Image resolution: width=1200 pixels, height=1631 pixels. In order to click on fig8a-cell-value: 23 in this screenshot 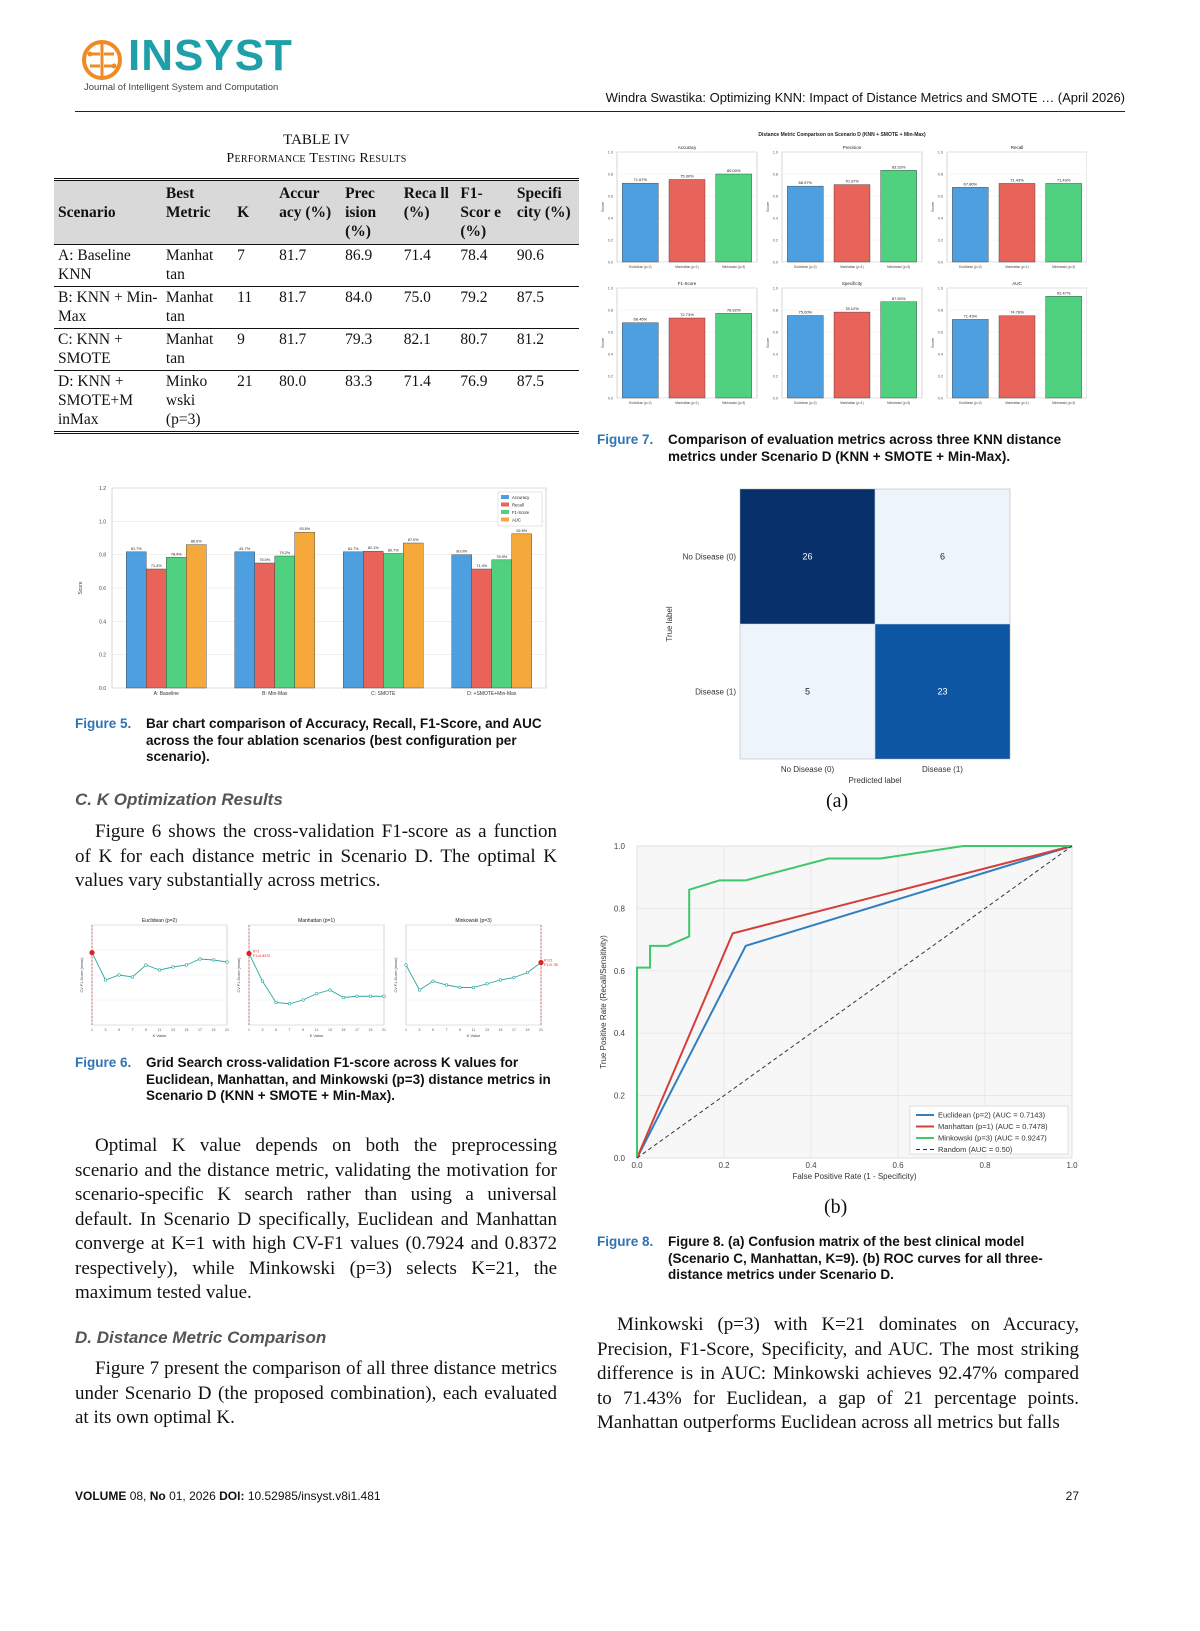, I will do `click(942, 692)`.